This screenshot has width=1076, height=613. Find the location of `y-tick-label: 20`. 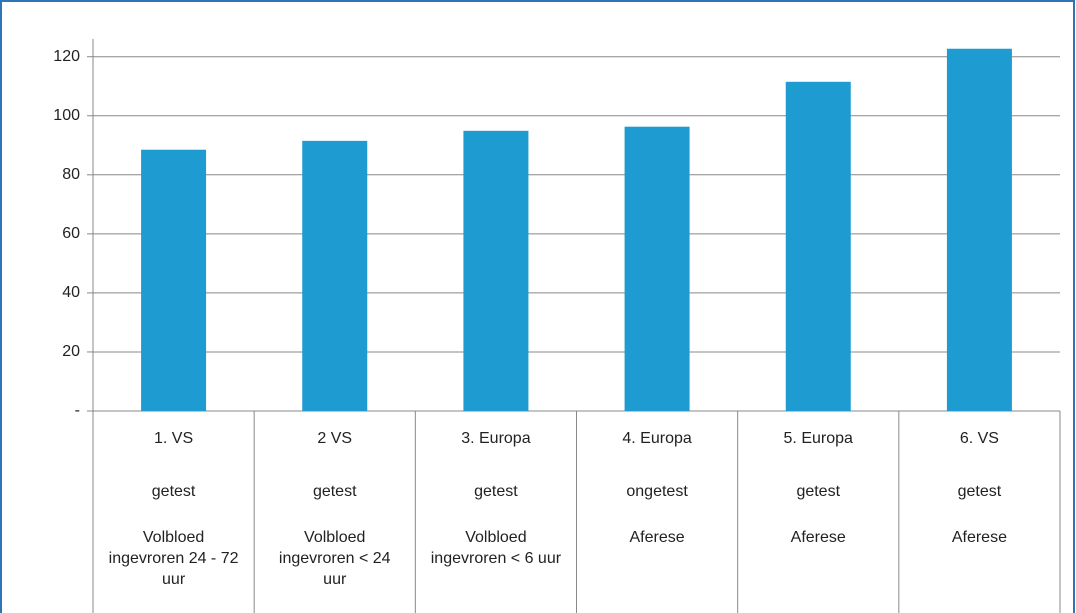

y-tick-label: 20 is located at coordinates (71, 351).